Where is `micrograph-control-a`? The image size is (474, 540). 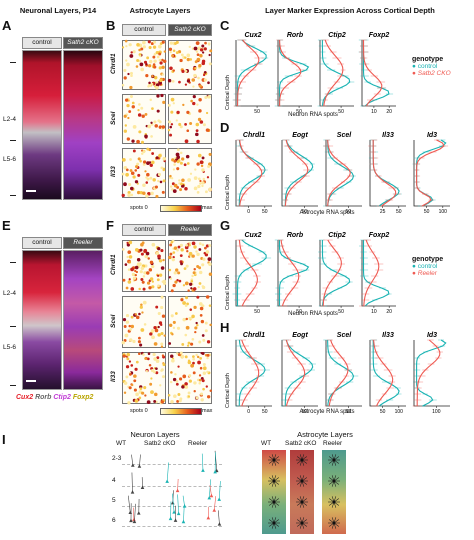 micrograph-control-a is located at coordinates (42, 125).